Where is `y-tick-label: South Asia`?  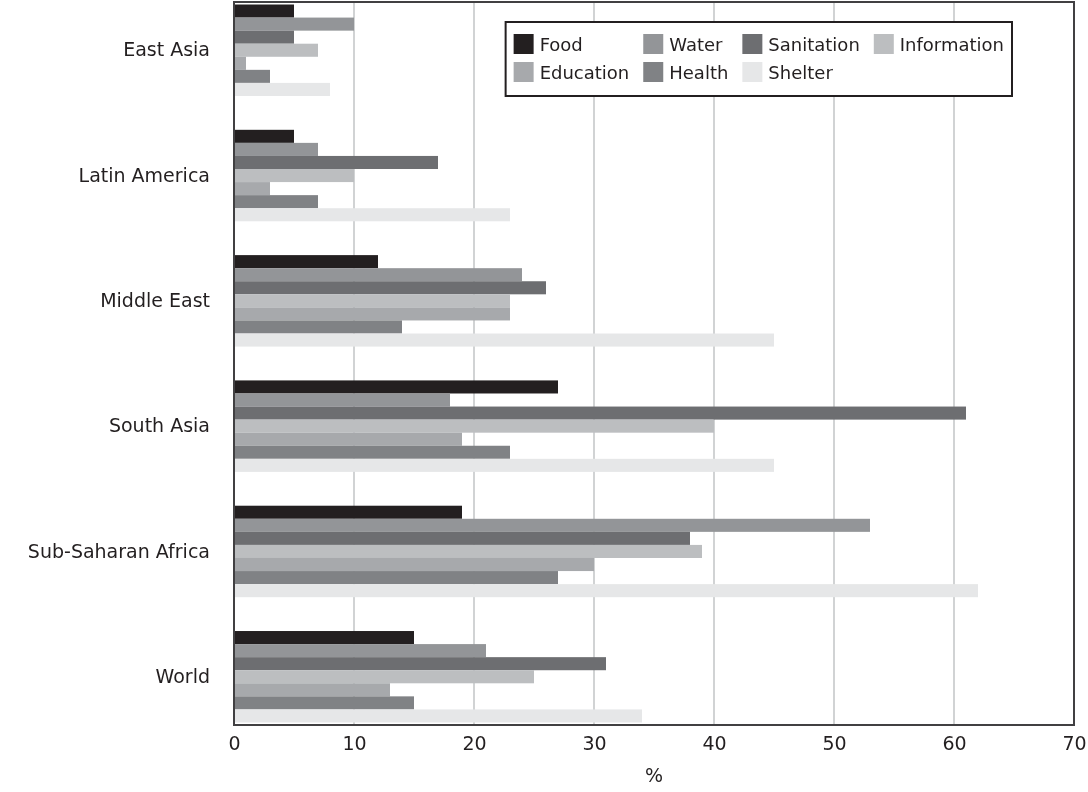 y-tick-label: South Asia is located at coordinates (159, 425).